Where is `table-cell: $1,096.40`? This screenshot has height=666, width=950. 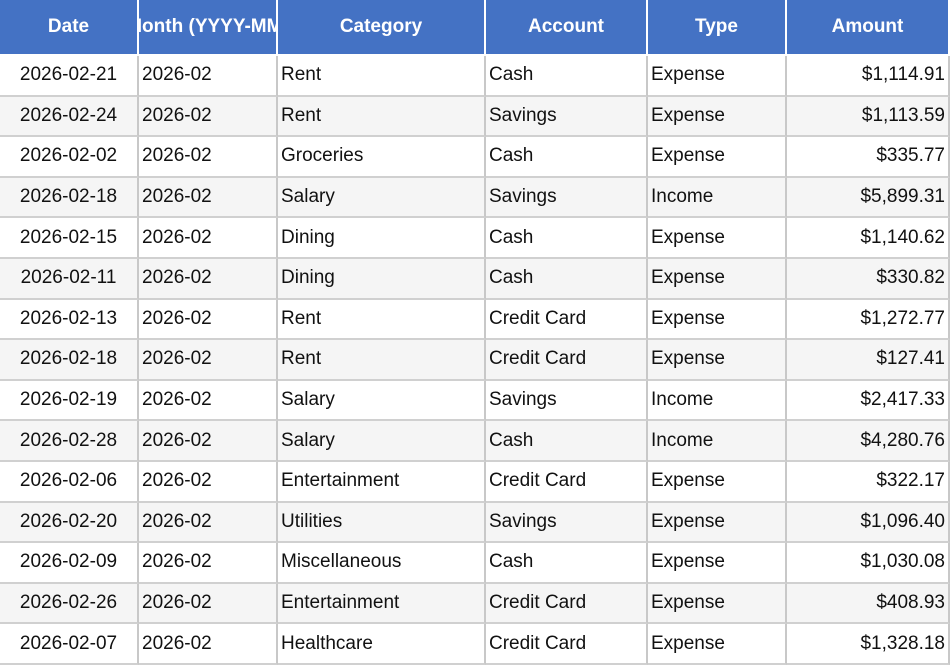 table-cell: $1,096.40 is located at coordinates (868, 523).